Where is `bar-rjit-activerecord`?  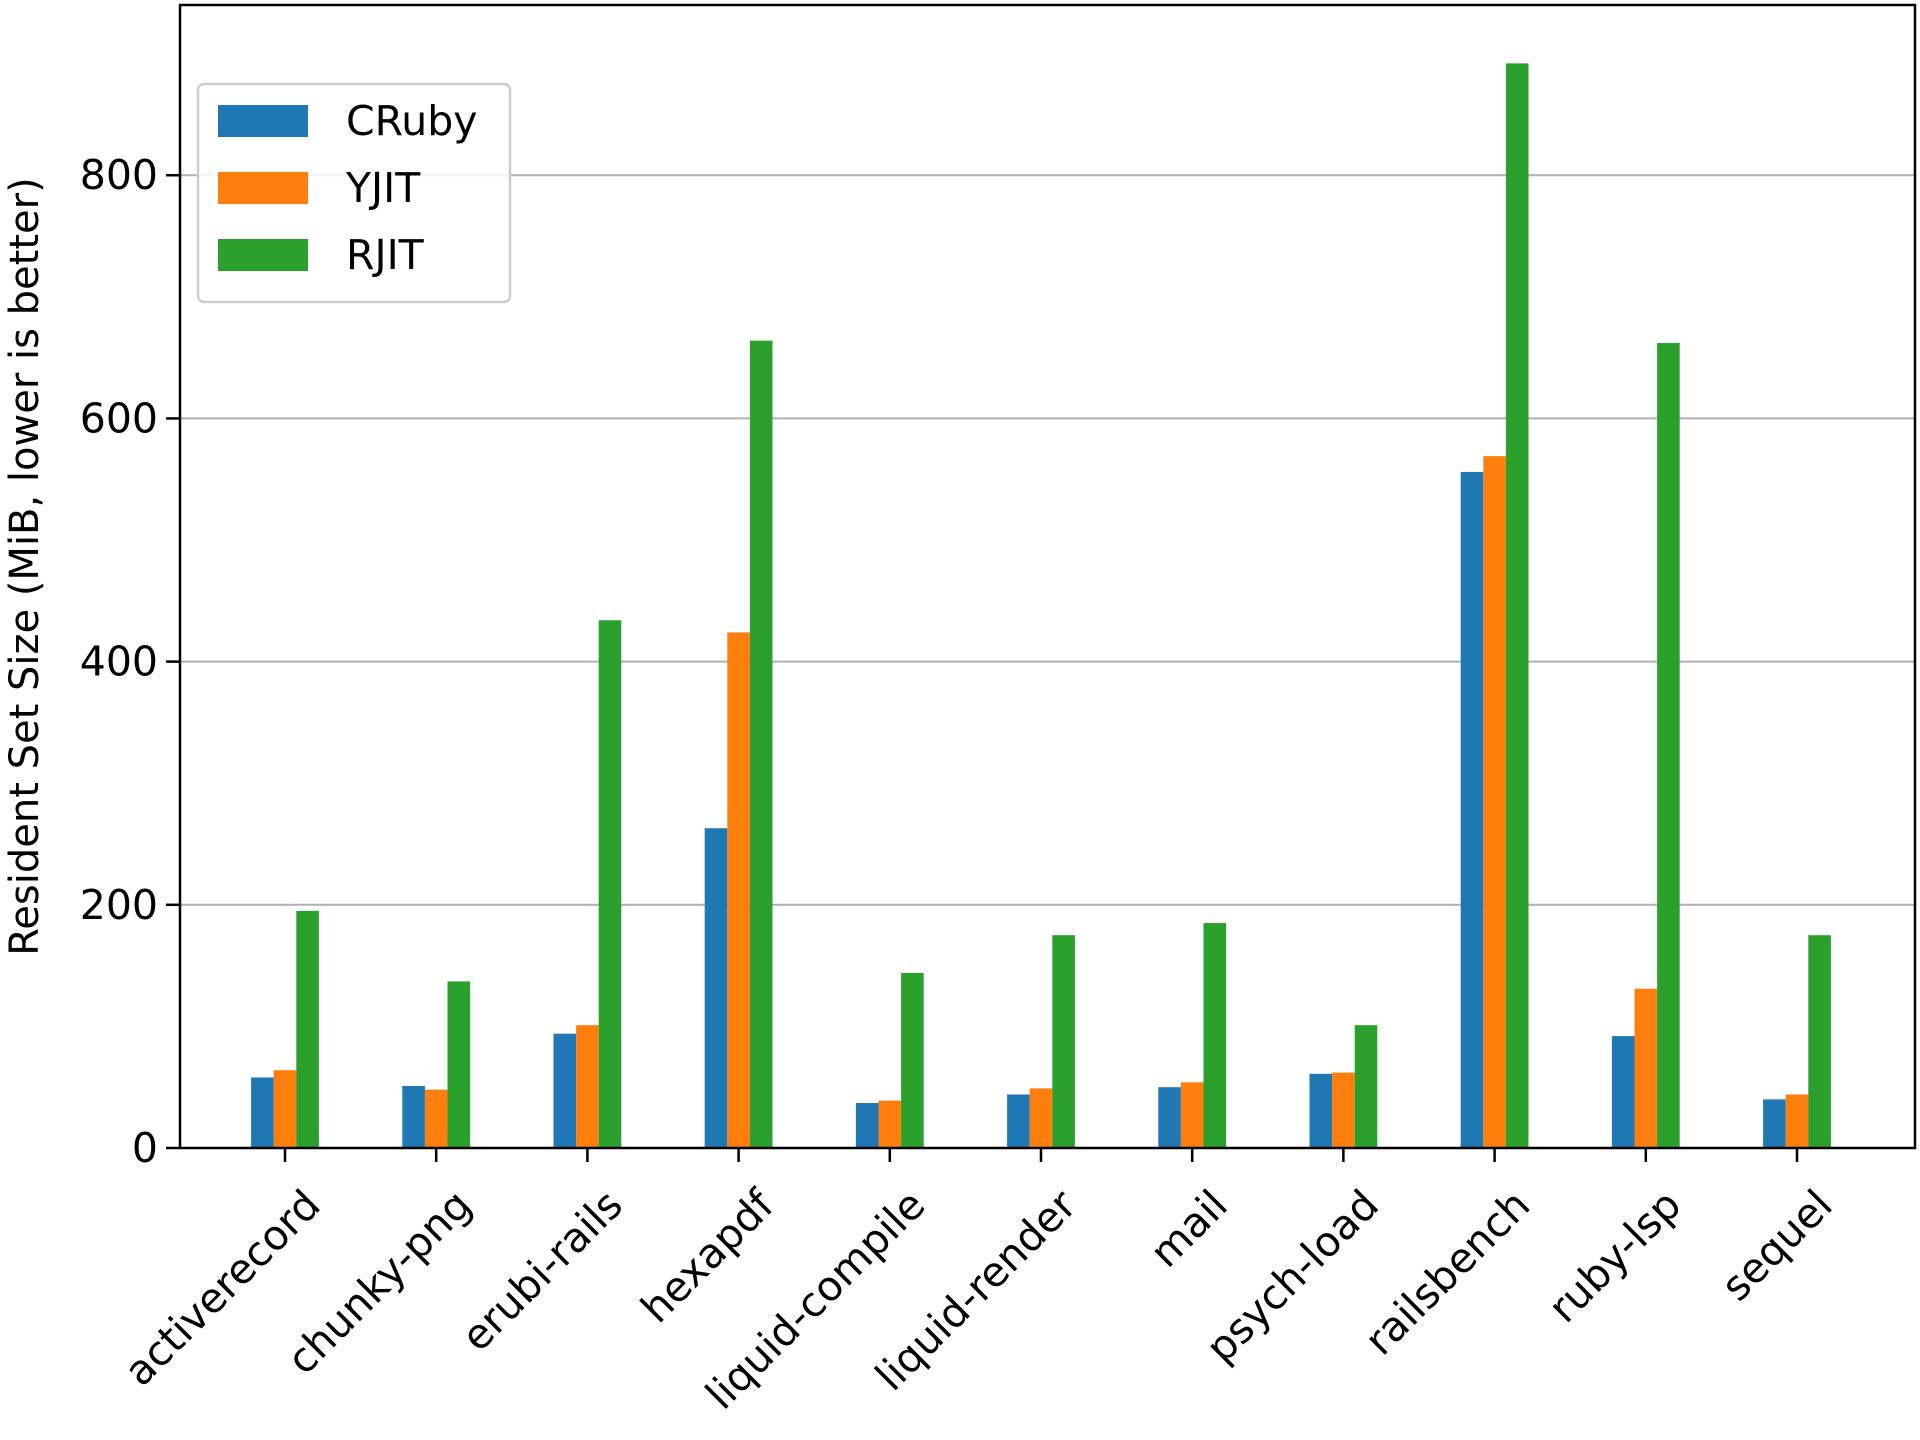
bar-rjit-activerecord is located at coordinates (307, 1029).